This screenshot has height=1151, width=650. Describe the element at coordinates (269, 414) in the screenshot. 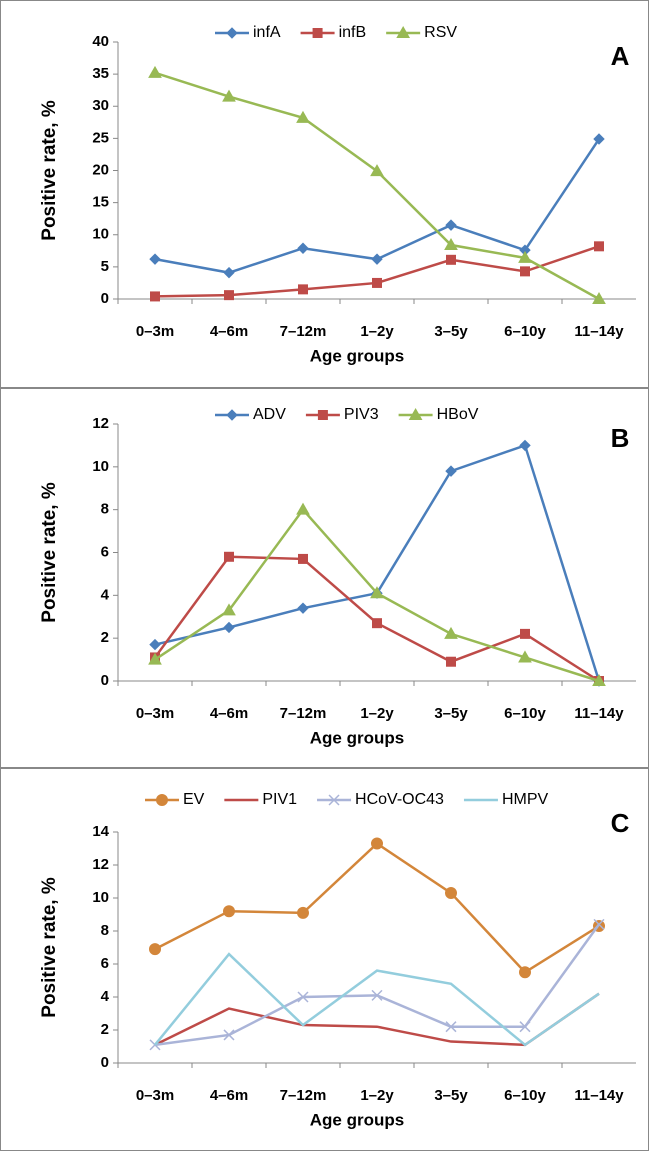

I see `legend-label: ADV` at that location.